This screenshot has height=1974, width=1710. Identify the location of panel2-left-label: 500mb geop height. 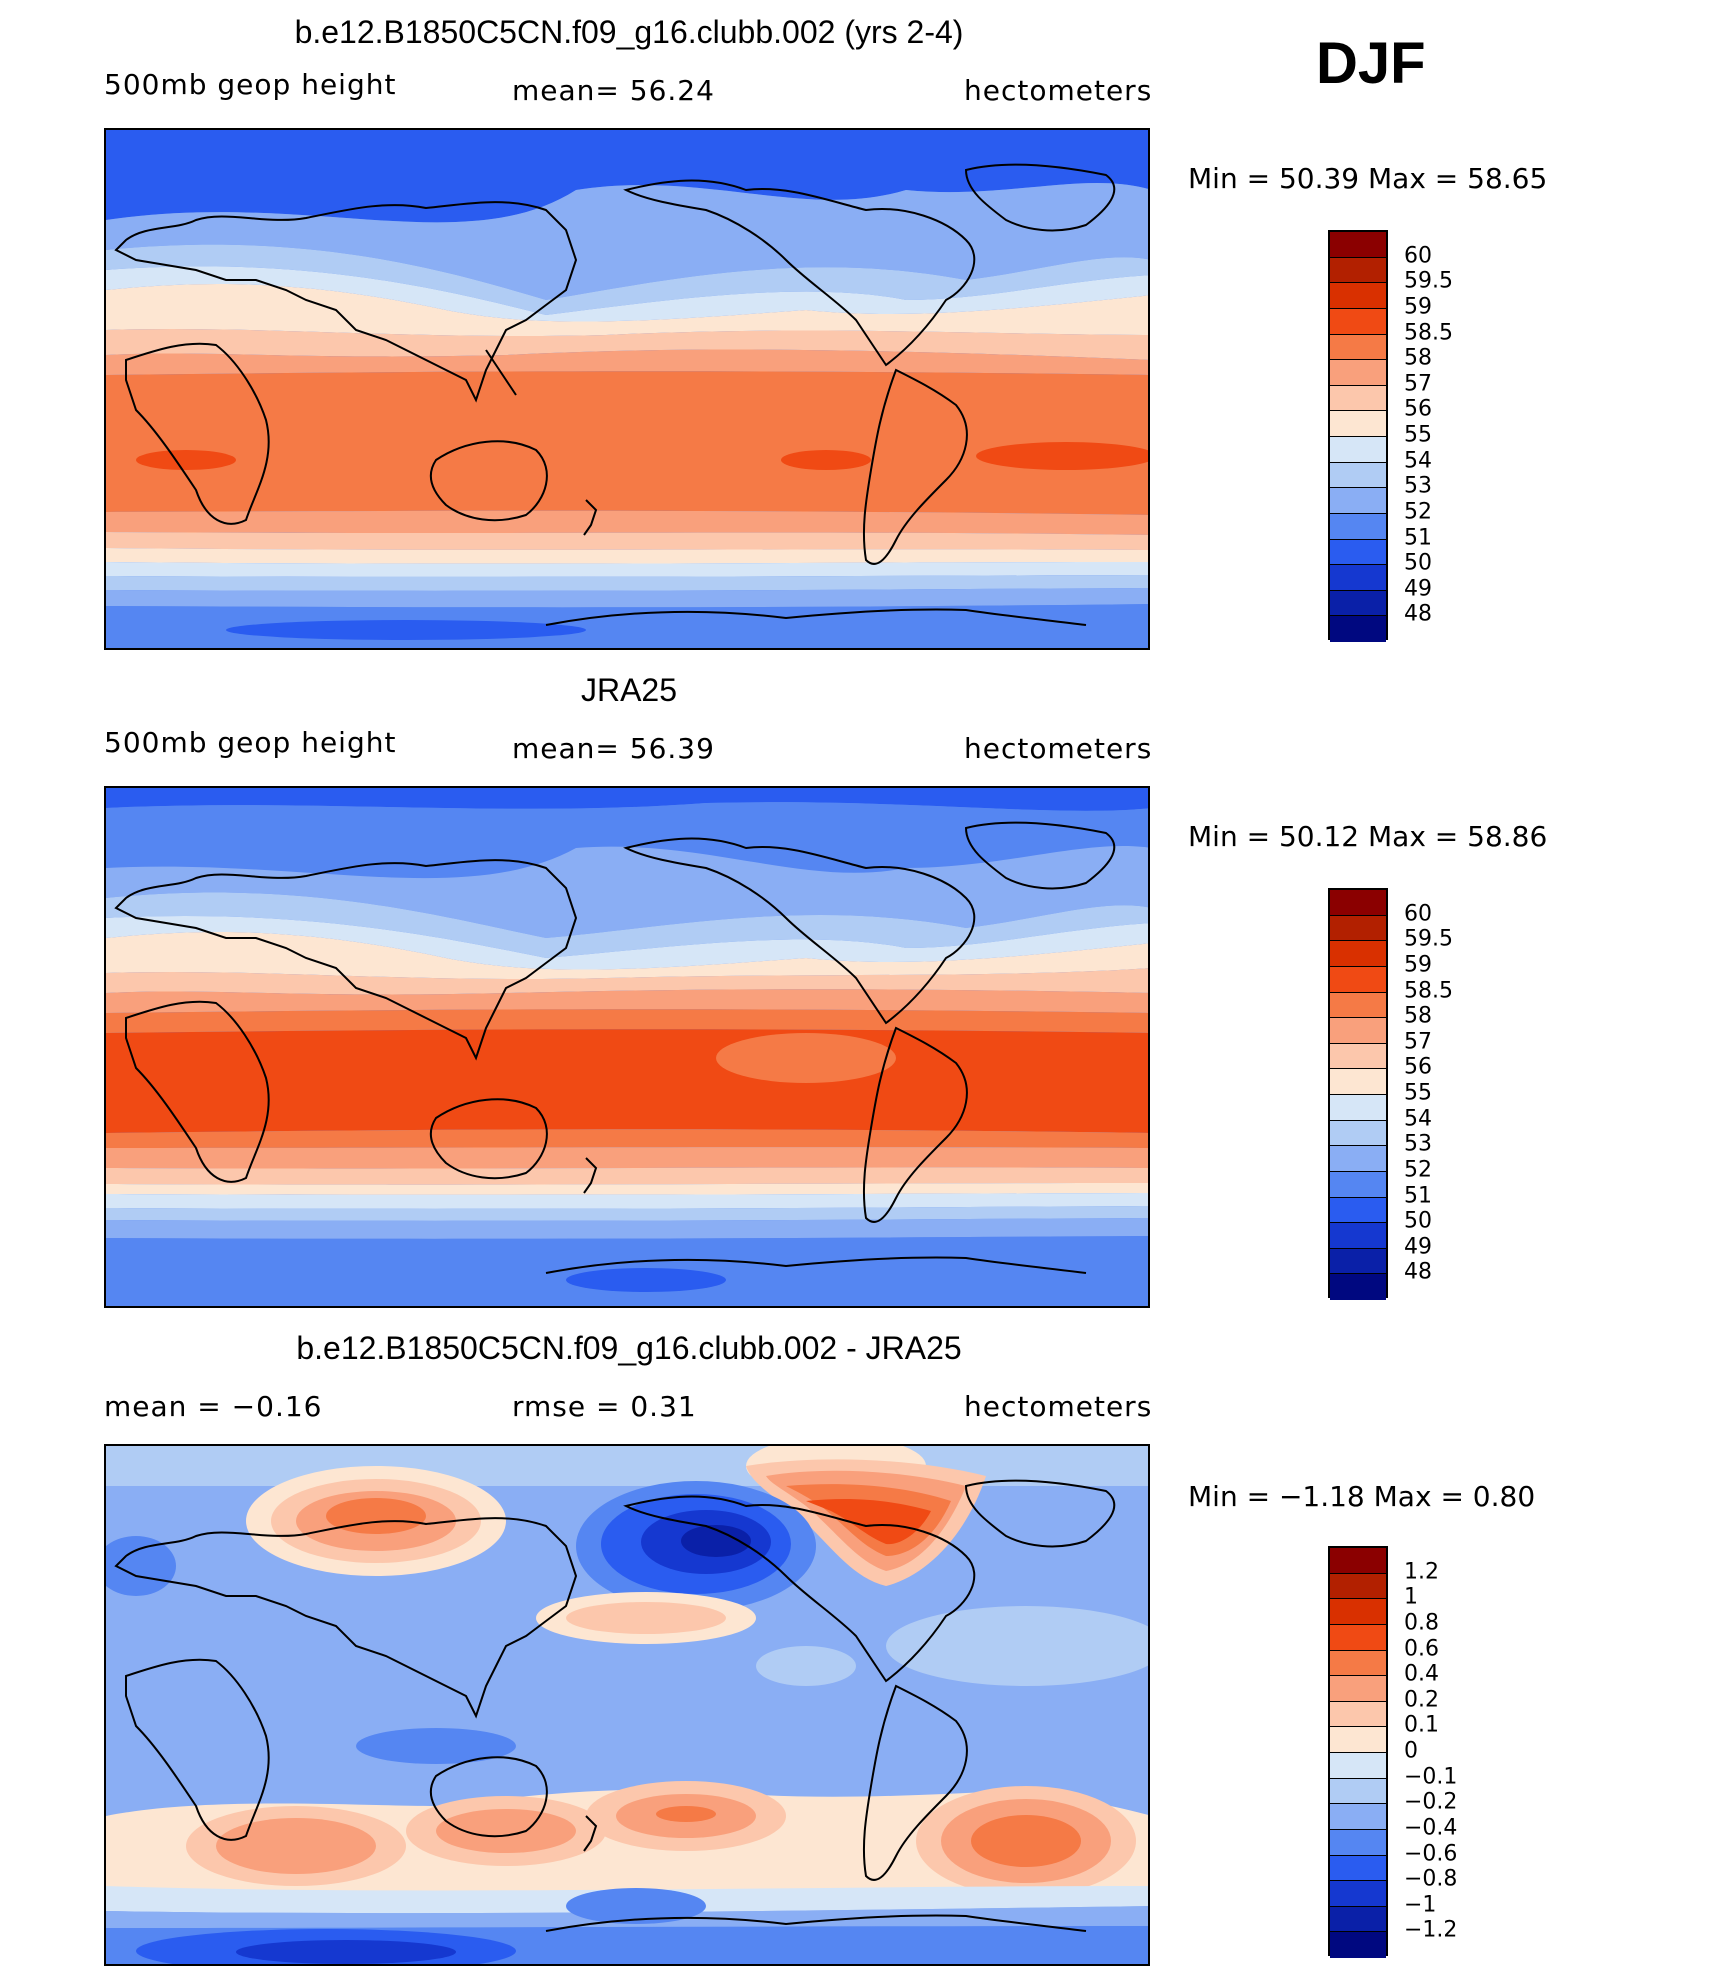
(250, 742).